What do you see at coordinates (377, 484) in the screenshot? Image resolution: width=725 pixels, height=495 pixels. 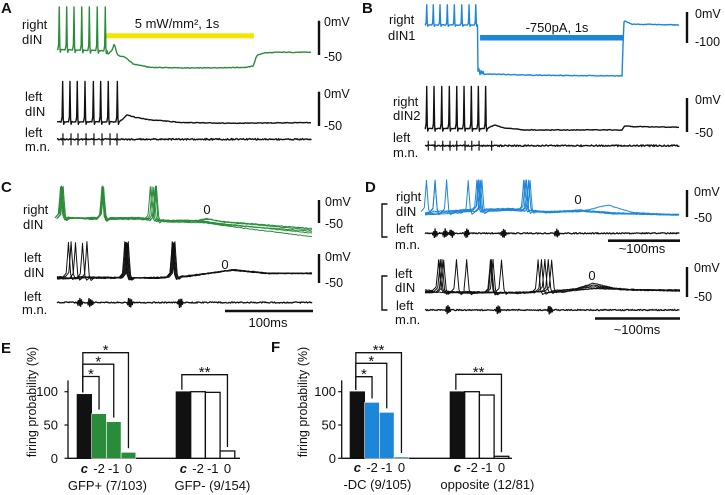 I see `group-label: -DC (9/105)` at bounding box center [377, 484].